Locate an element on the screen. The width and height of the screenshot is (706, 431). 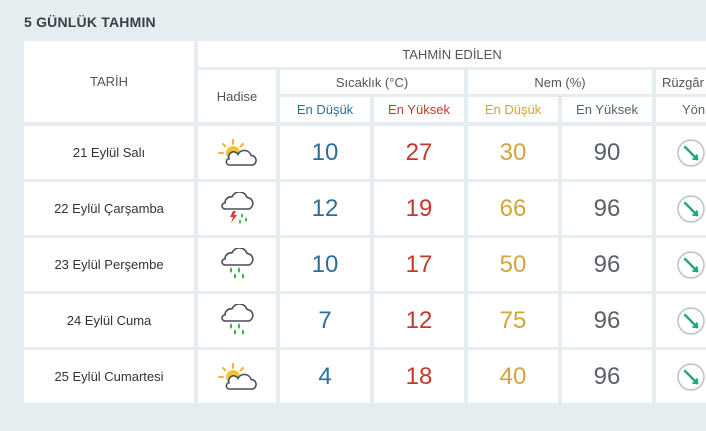
humidity-high-header: En Yüksek is located at coordinates (607, 109).